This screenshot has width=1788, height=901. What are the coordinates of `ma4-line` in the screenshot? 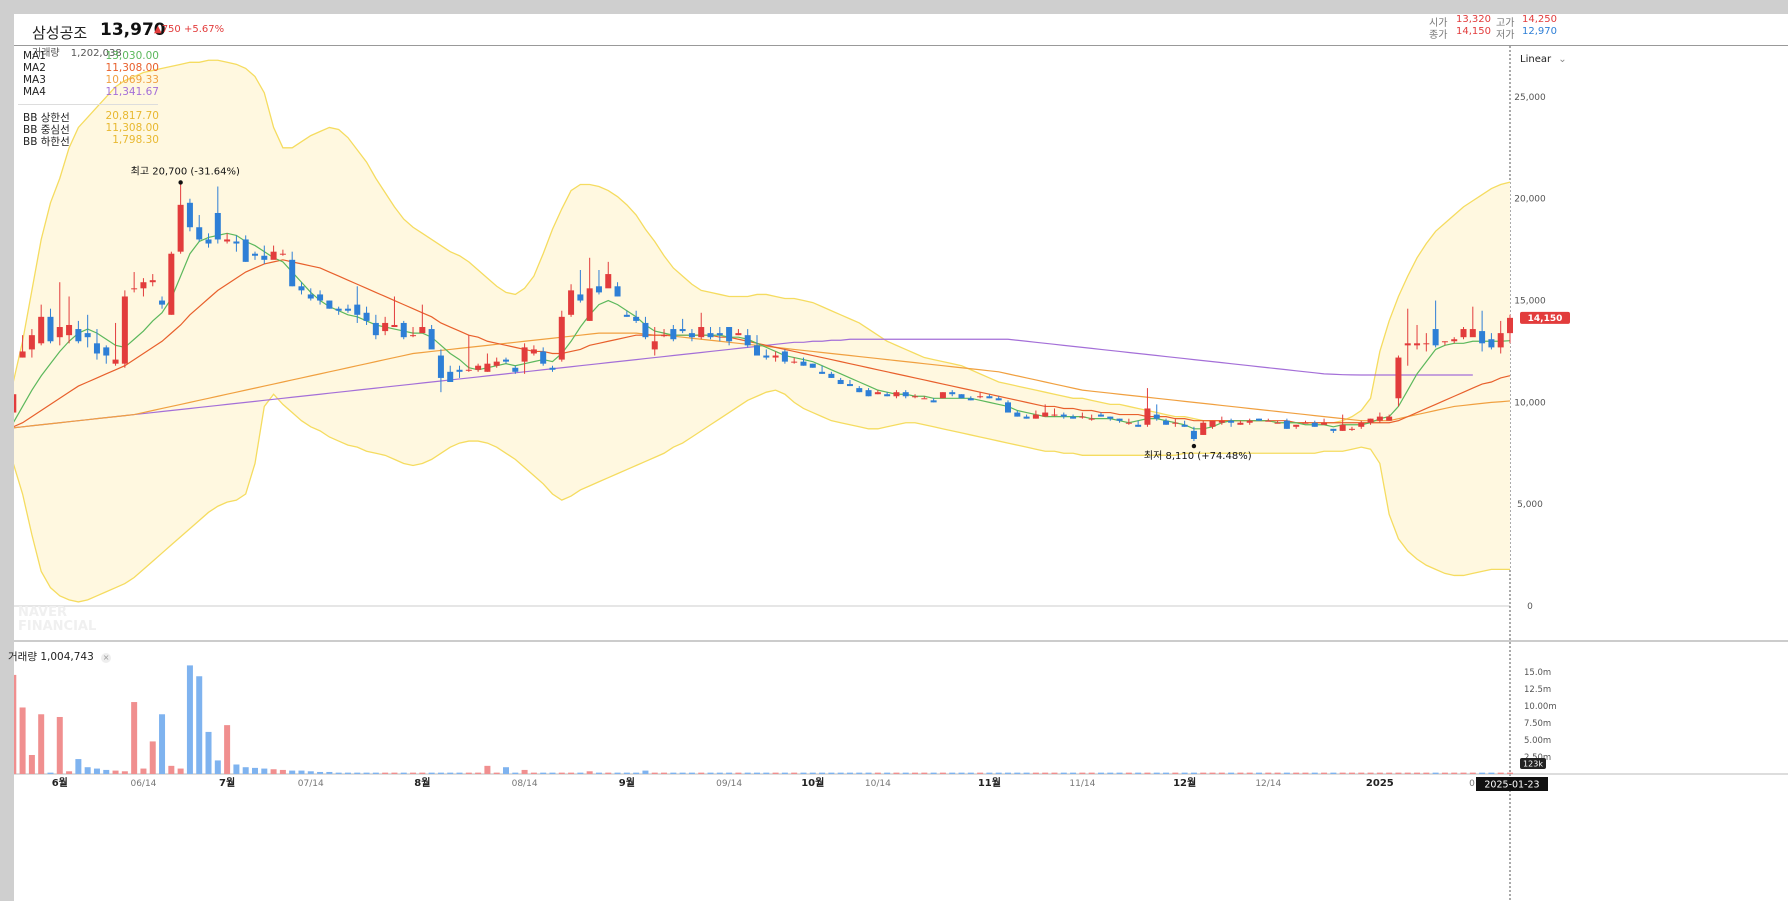 It's located at (743, 383).